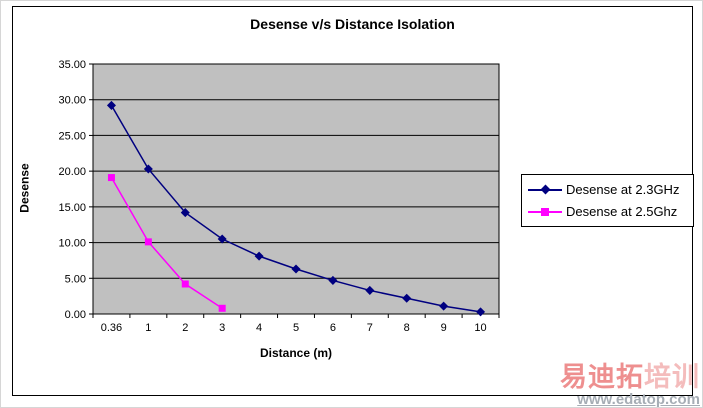 Image resolution: width=703 pixels, height=408 pixels. I want to click on svg-text: 5, so click(296, 328).